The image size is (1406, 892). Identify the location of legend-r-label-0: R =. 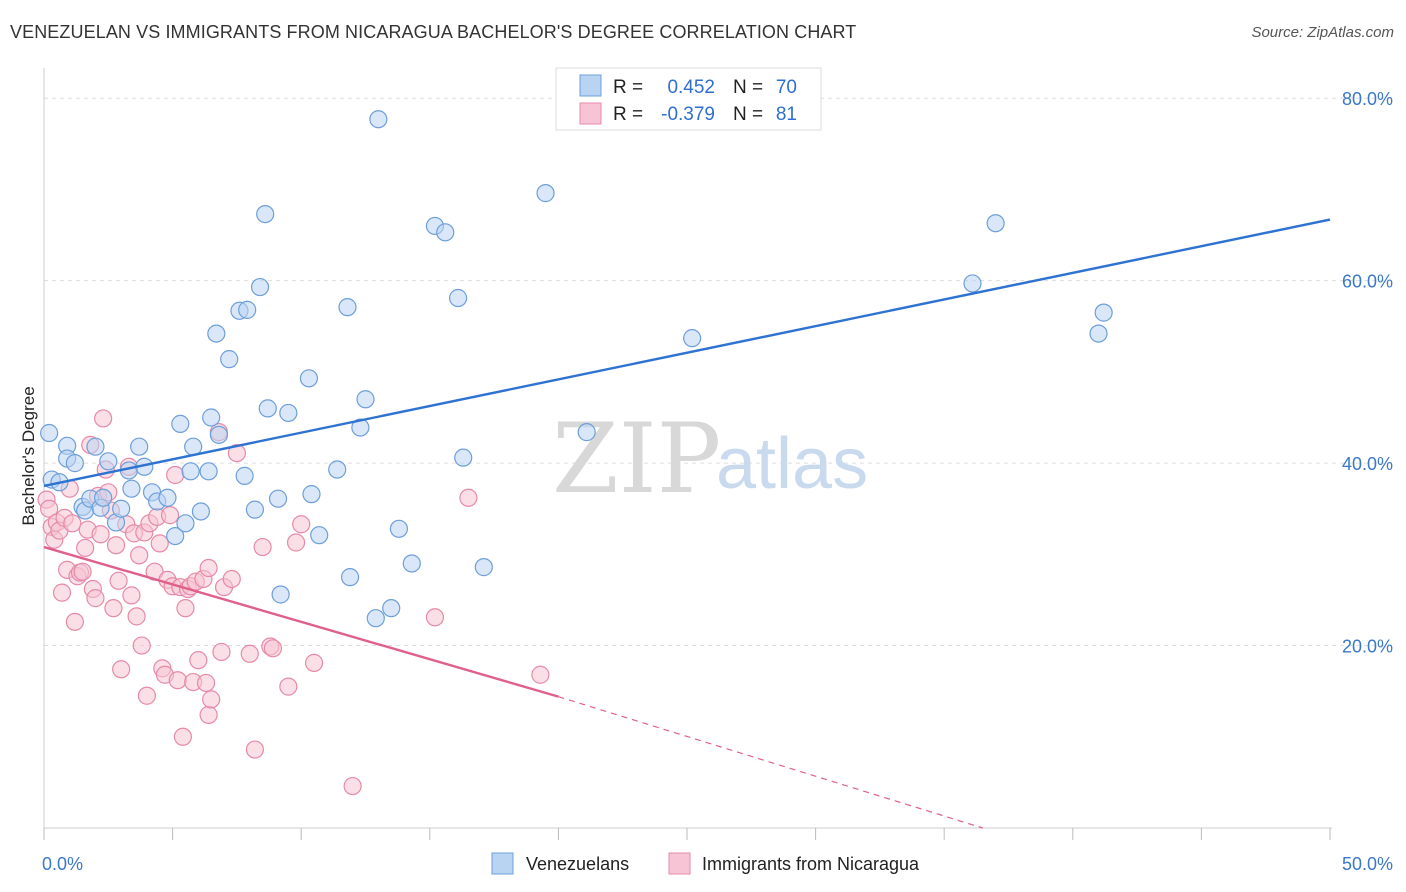
(628, 87).